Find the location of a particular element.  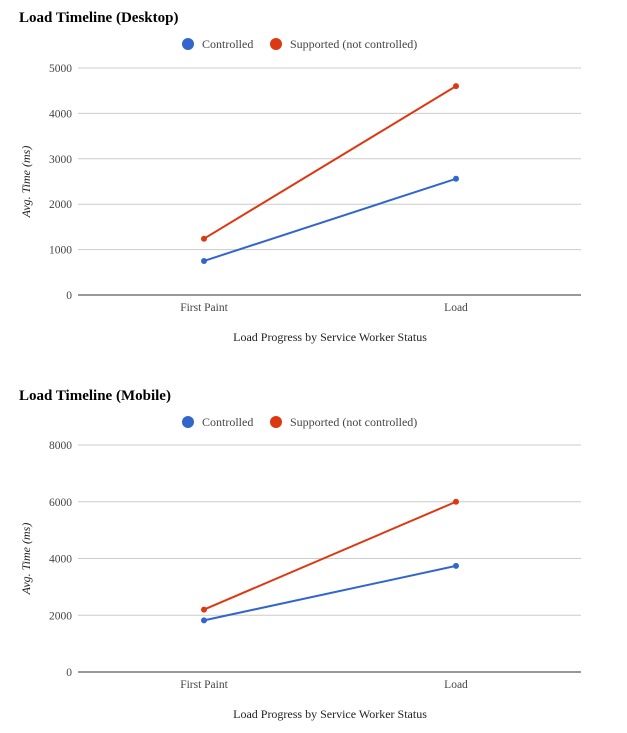

y-tick-label: 5000 is located at coordinates (60, 69).